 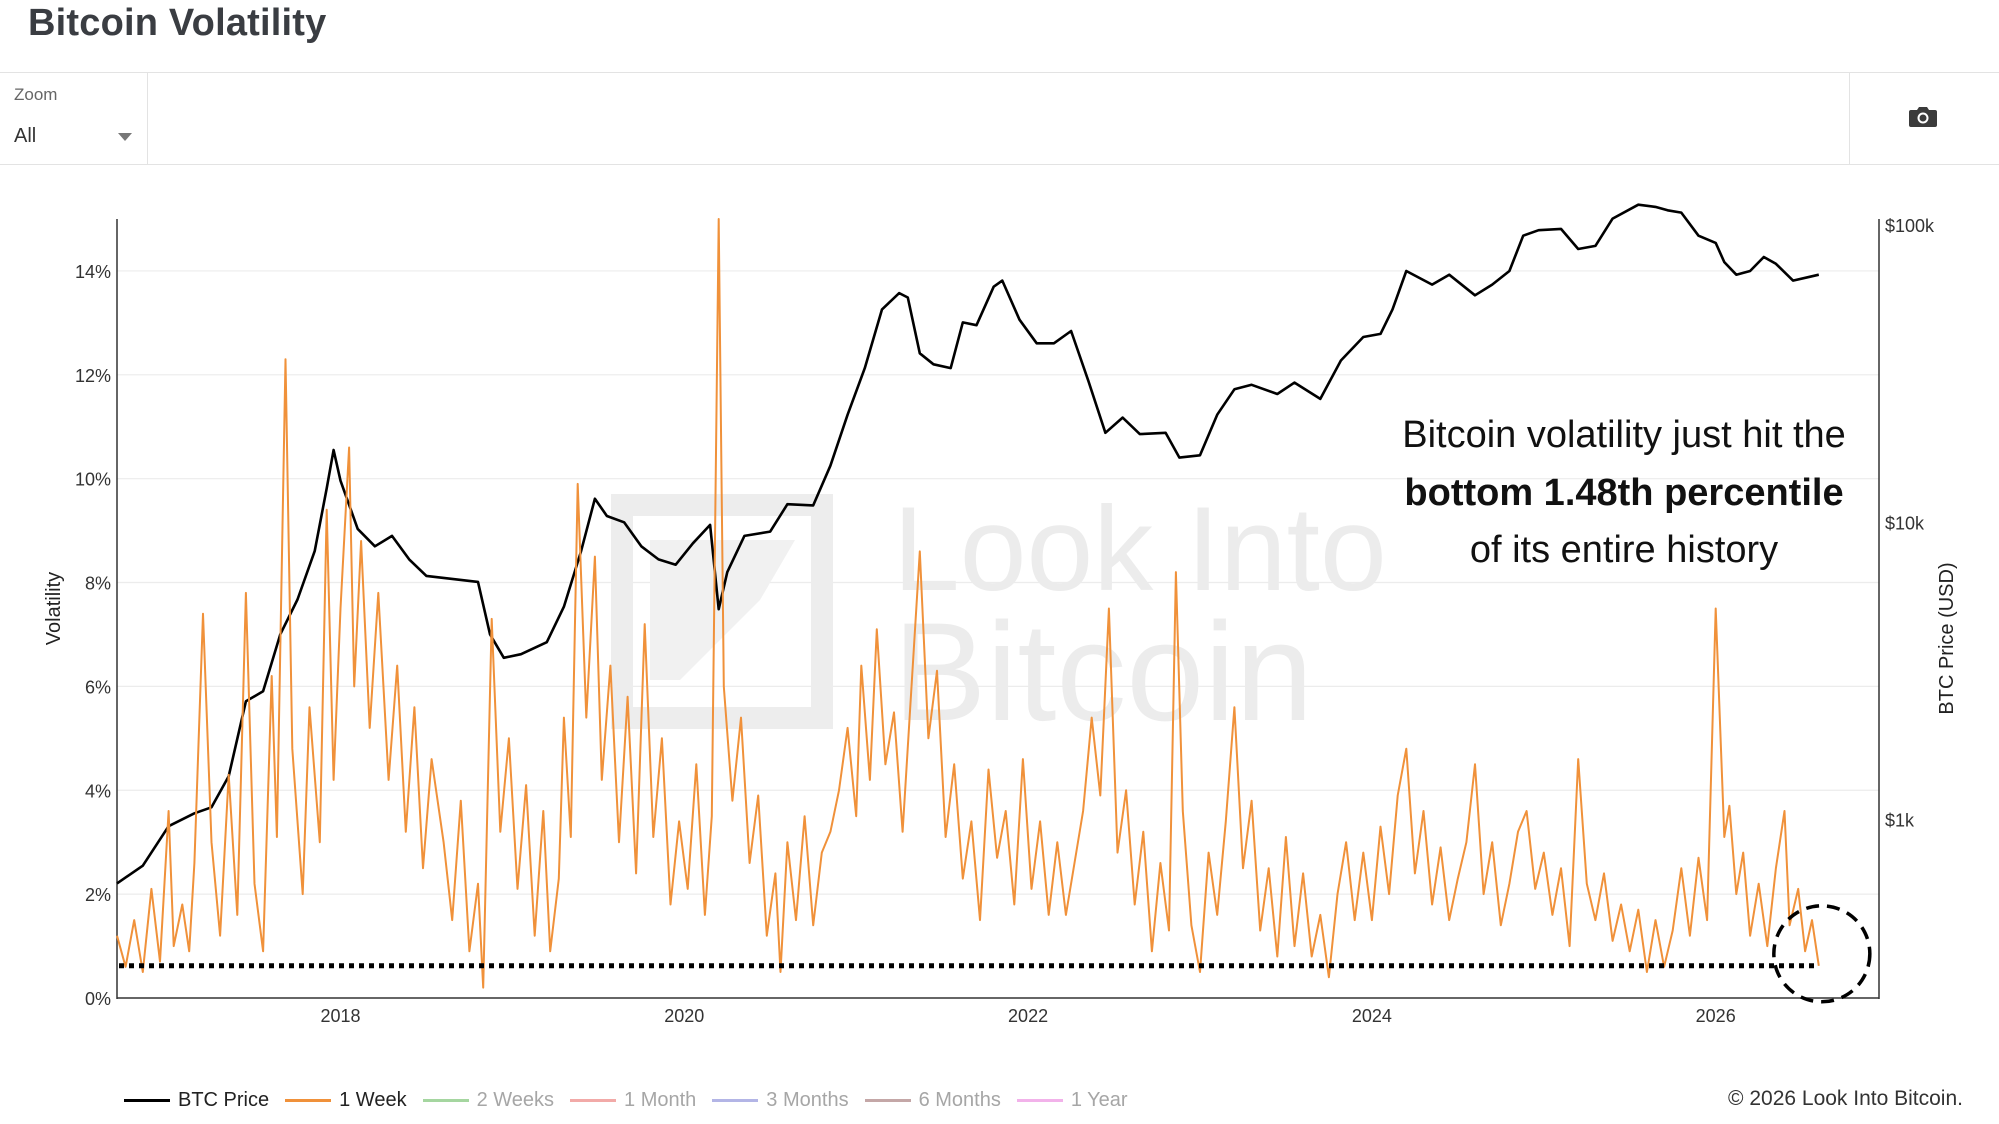 I want to click on x-tick-label: 2022, so click(x=1028, y=1016).